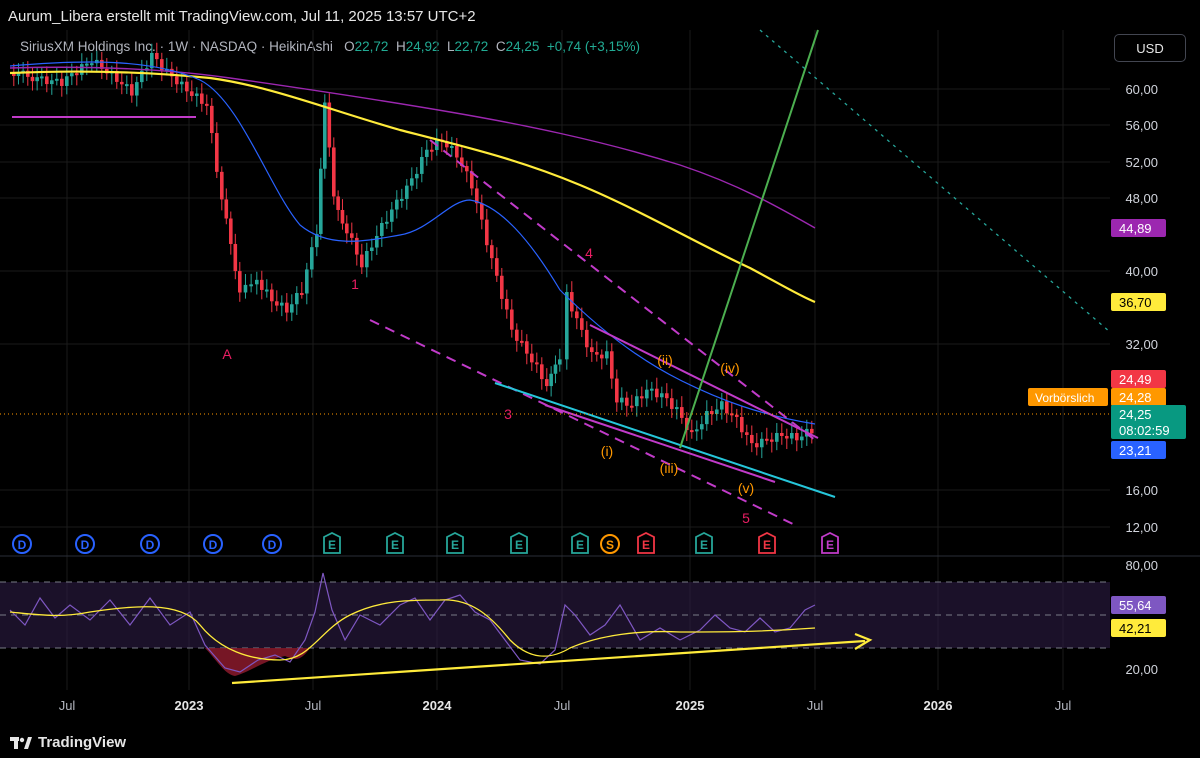  Describe the element at coordinates (178, 46) in the screenshot. I see `interval: 1W` at that location.